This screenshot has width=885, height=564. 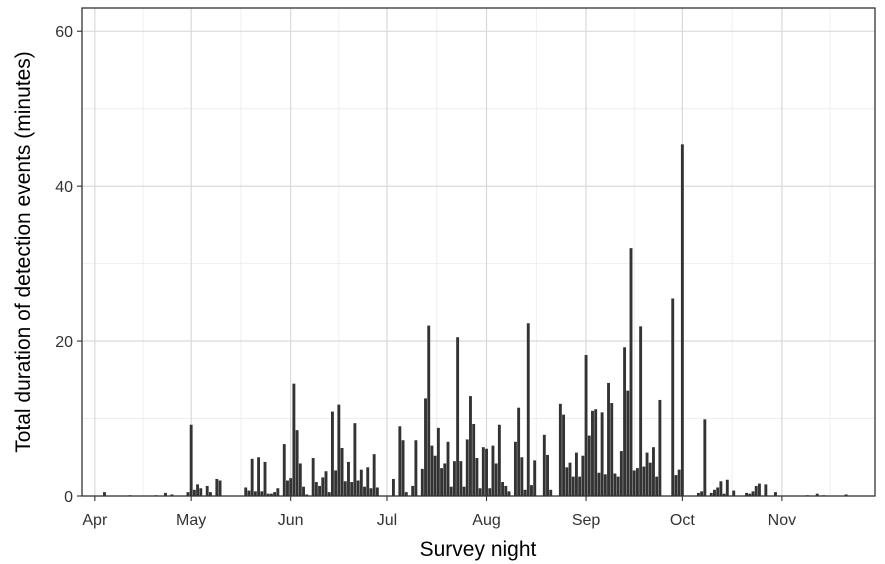 What do you see at coordinates (439, 512) in the screenshot?
I see `x-axis: Apr May Jun Jul Aug Sep Oct Nov` at bounding box center [439, 512].